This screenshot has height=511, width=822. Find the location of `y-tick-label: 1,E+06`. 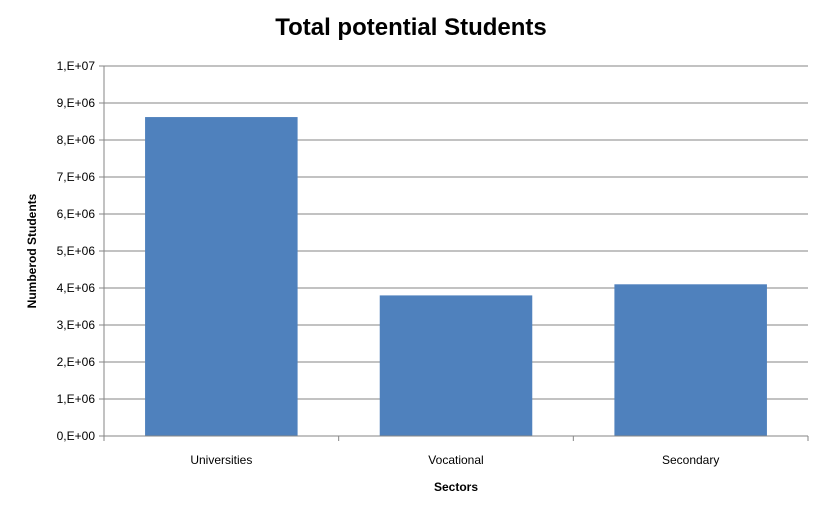

y-tick-label: 1,E+06 is located at coordinates (76, 399).